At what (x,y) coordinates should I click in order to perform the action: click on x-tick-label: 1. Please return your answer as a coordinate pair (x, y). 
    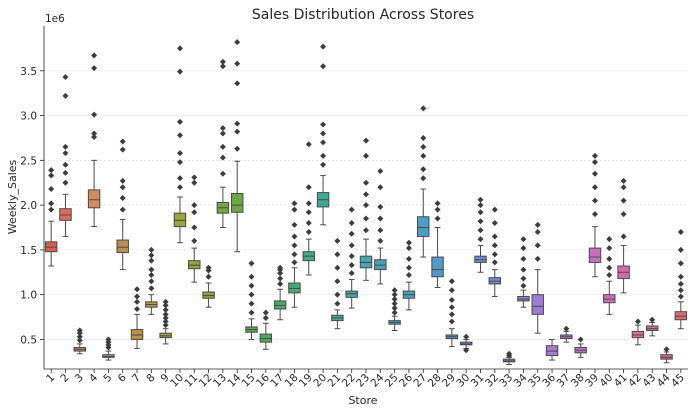
    Looking at the image, I should click on (50, 378).